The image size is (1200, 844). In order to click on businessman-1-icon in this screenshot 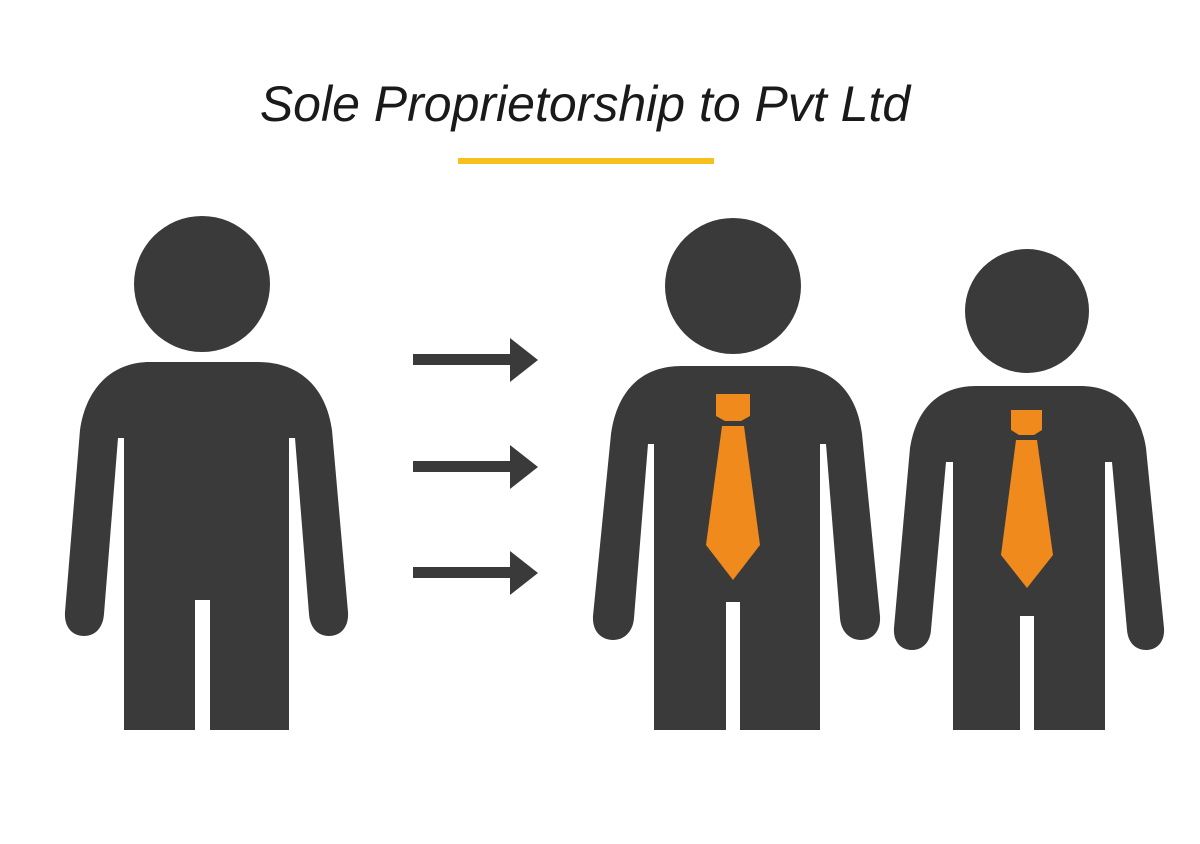, I will do `click(736, 474)`.